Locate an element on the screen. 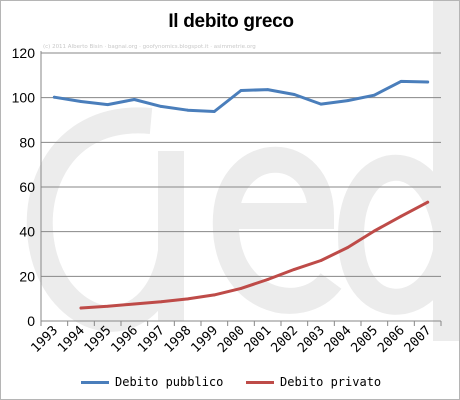 Image resolution: width=460 pixels, height=400 pixels. x-tick-label-2000: 2000 is located at coordinates (231, 339).